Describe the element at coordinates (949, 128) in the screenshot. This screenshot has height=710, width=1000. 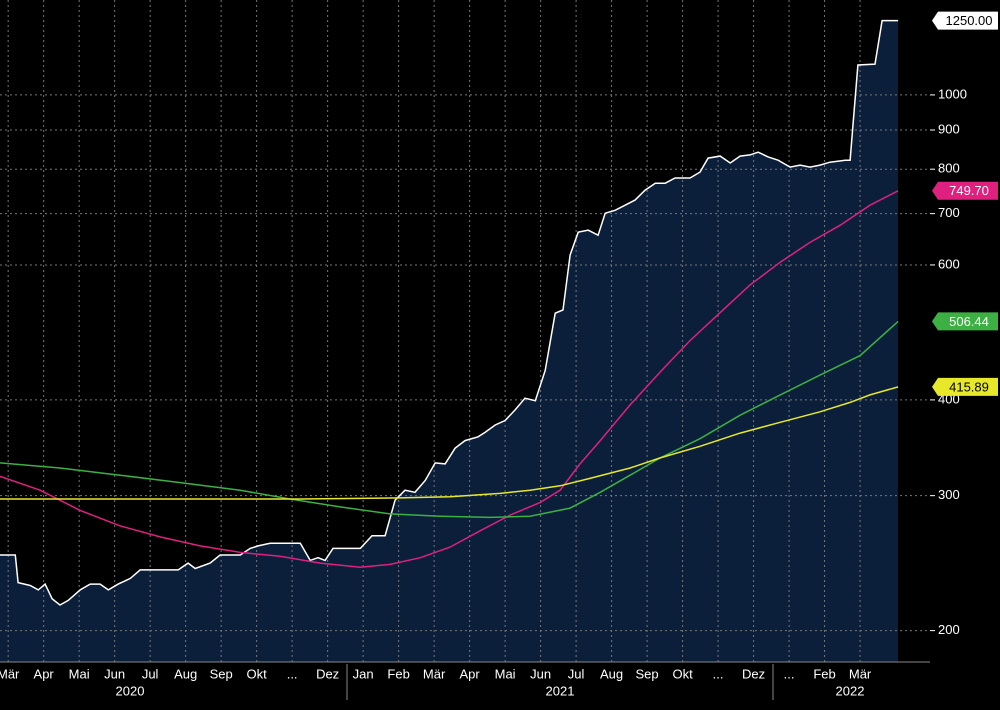
I see `y-tick-label: 900` at that location.